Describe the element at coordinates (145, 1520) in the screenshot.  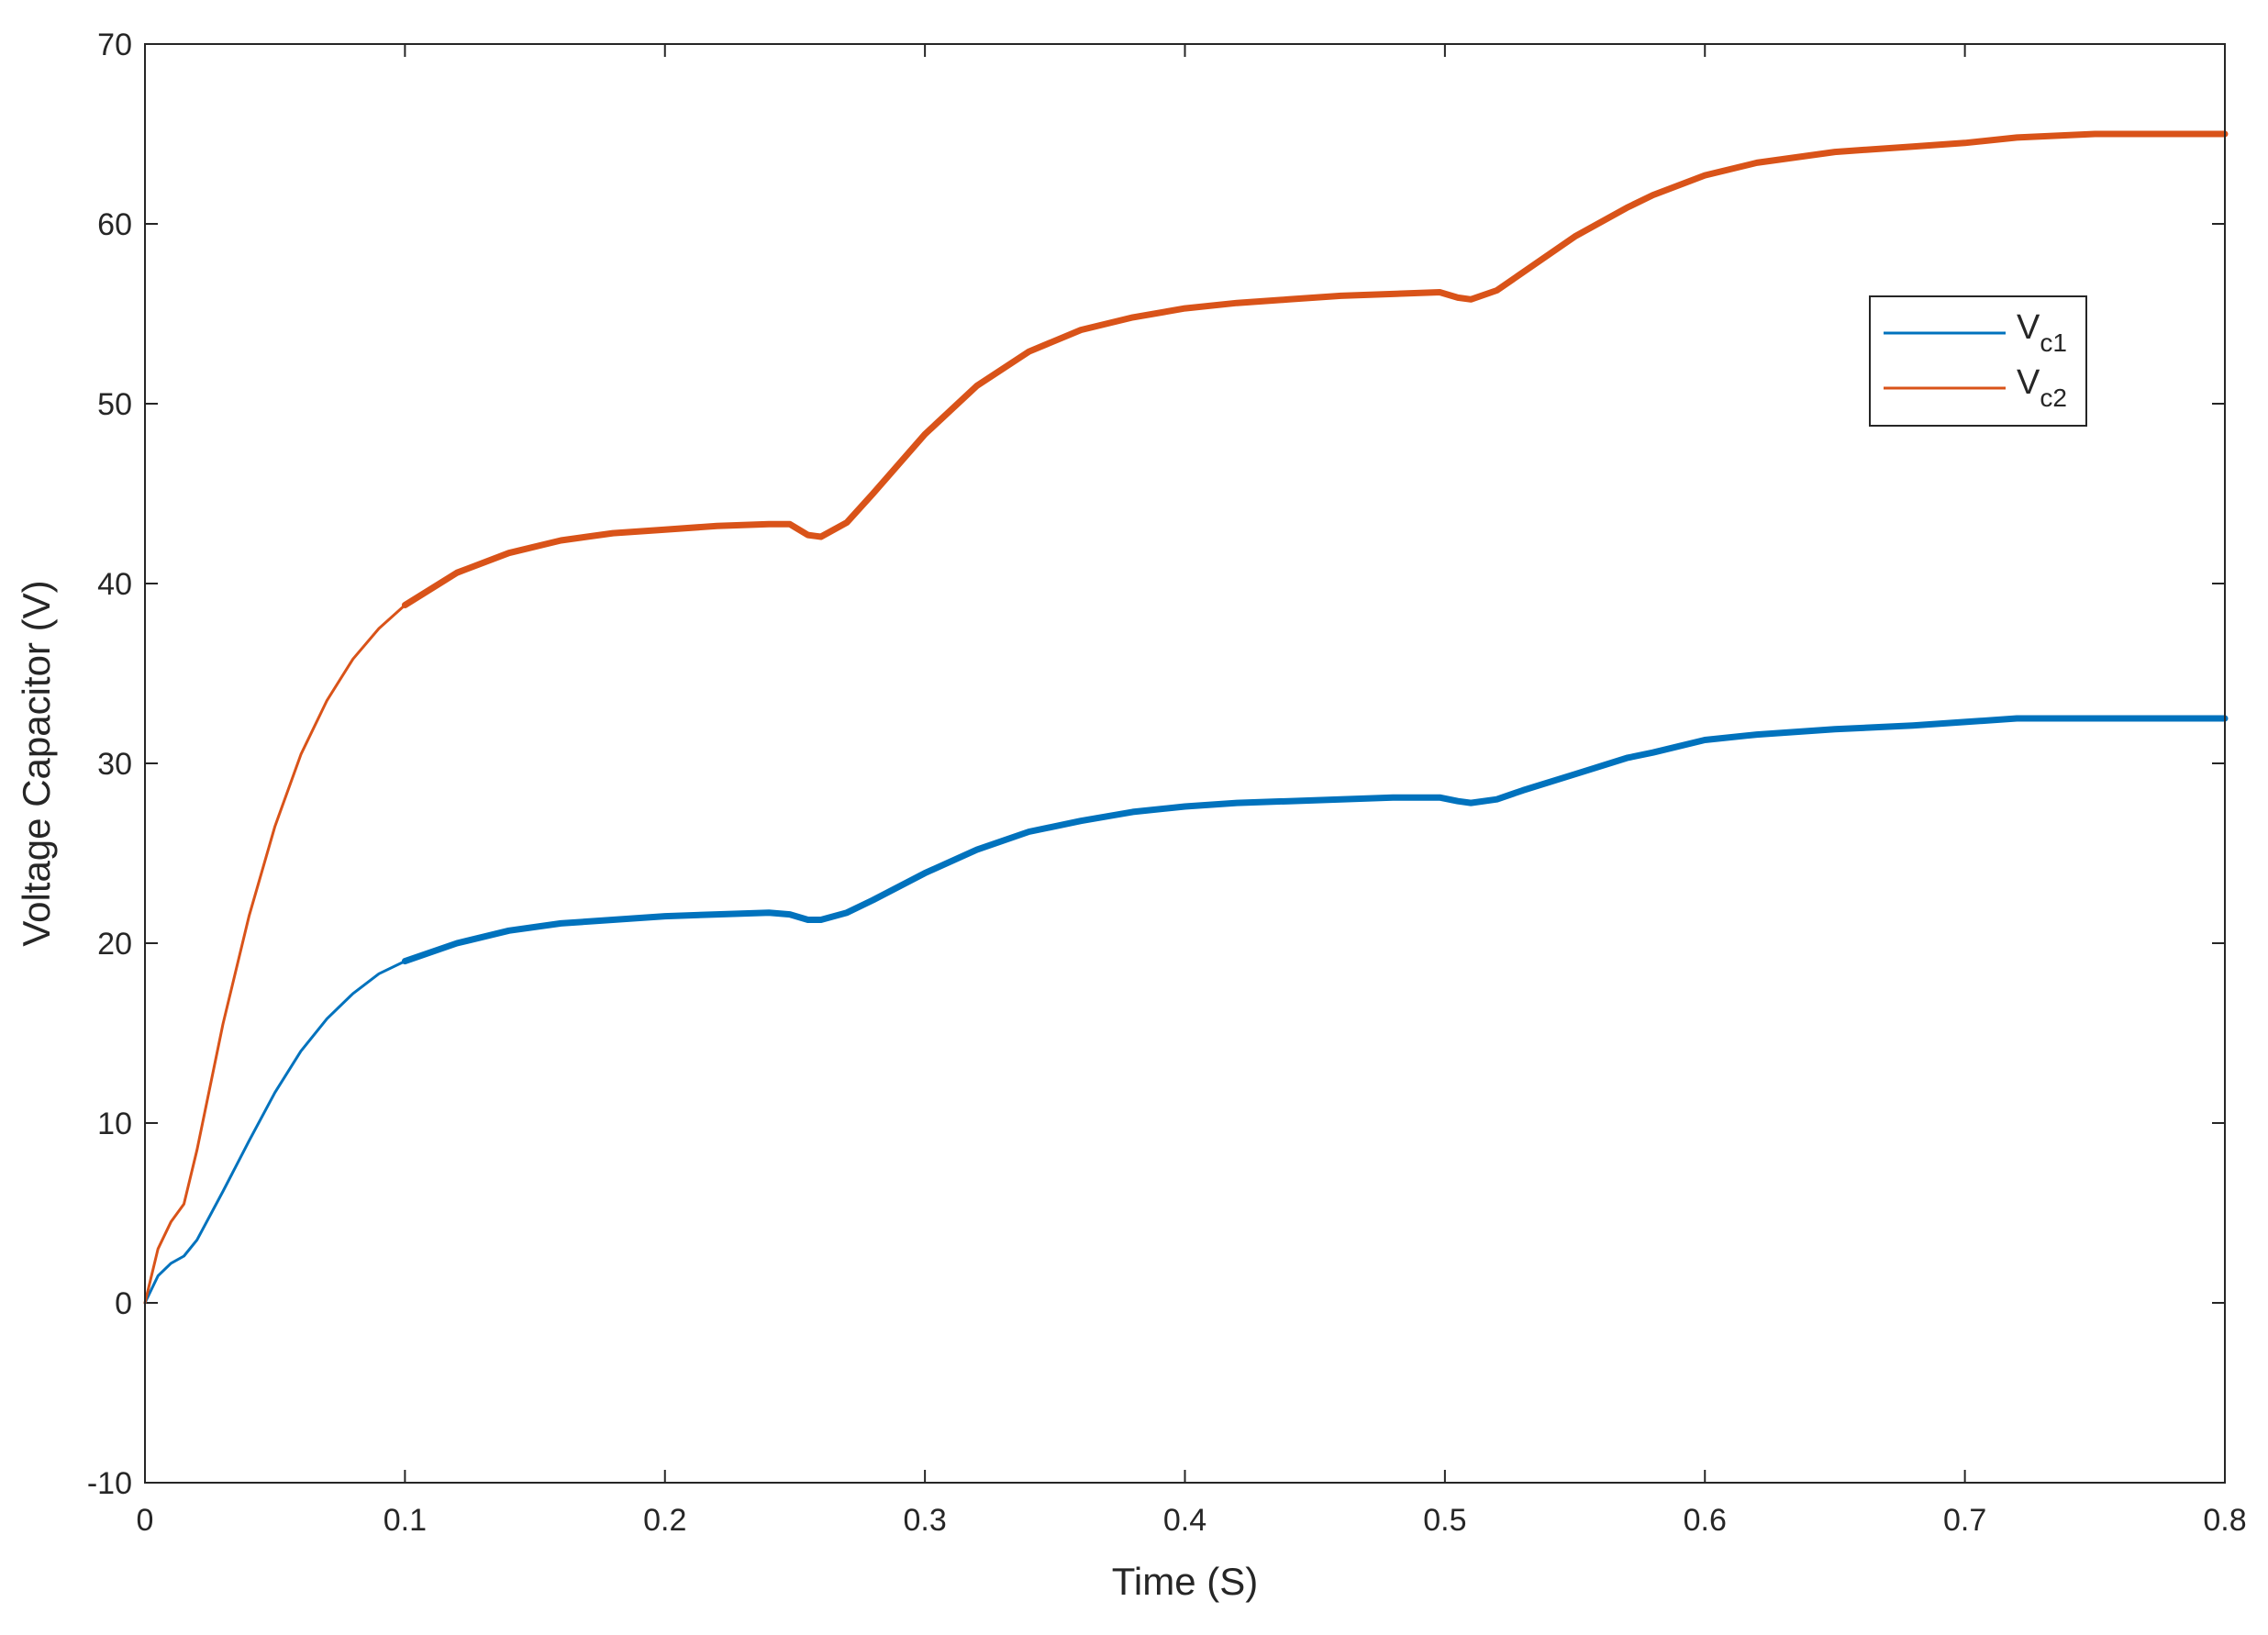
I see `x-tick-label: 0` at that location.